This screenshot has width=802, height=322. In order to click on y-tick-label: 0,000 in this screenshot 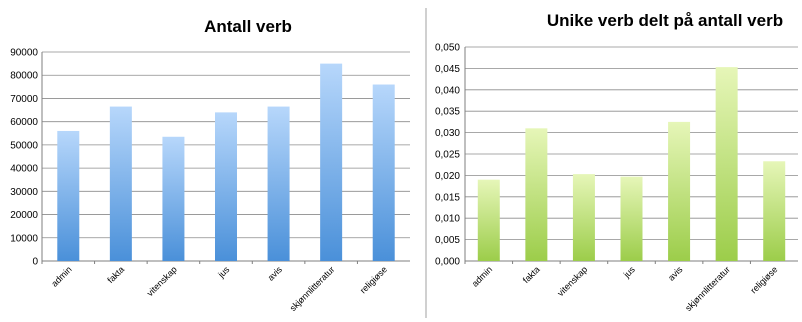, I will do `click(447, 262)`.